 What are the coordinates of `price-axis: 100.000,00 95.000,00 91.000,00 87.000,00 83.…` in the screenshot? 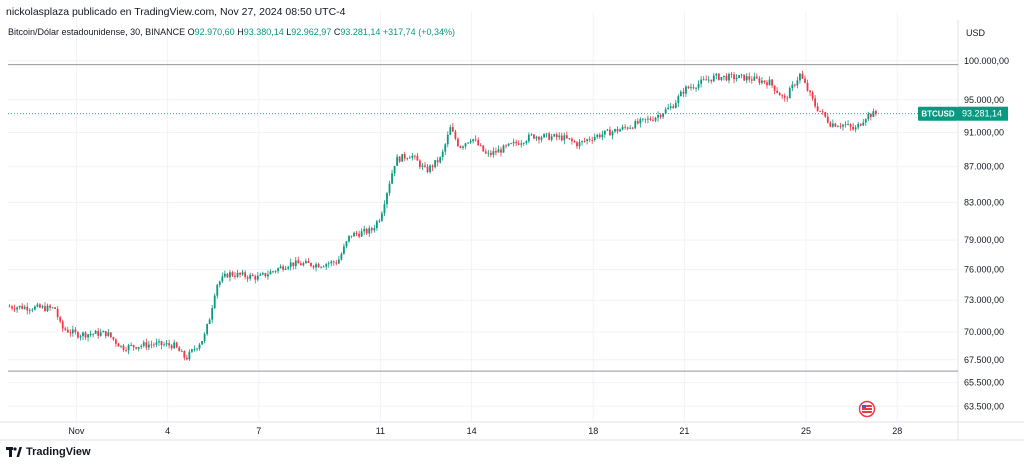 It's located at (986, 233).